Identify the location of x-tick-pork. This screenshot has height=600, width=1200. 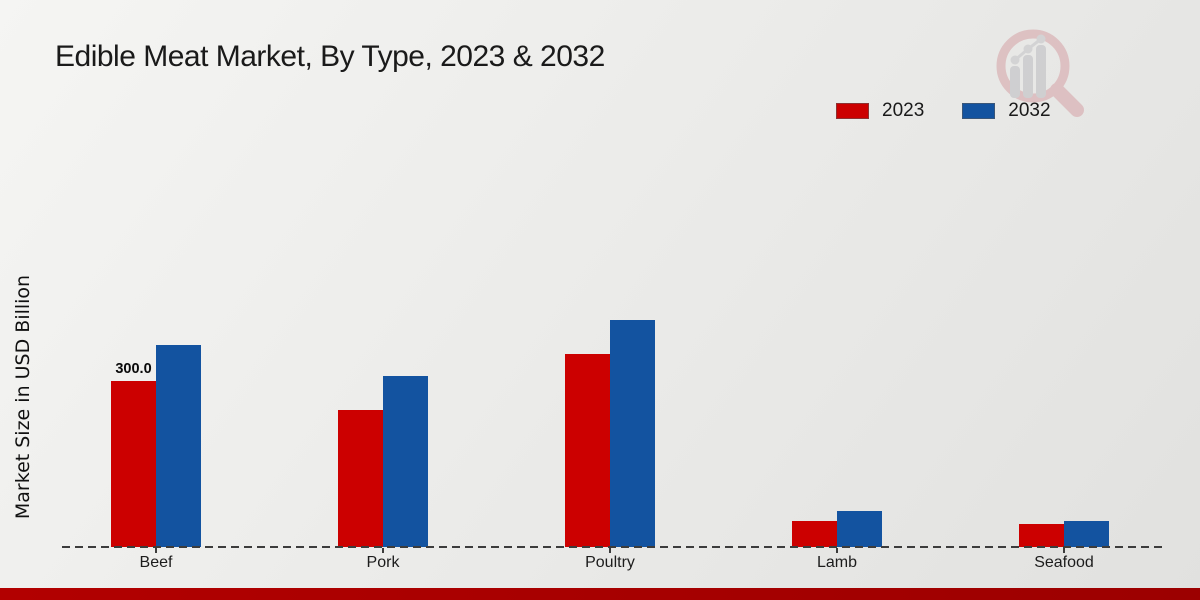
(383, 550).